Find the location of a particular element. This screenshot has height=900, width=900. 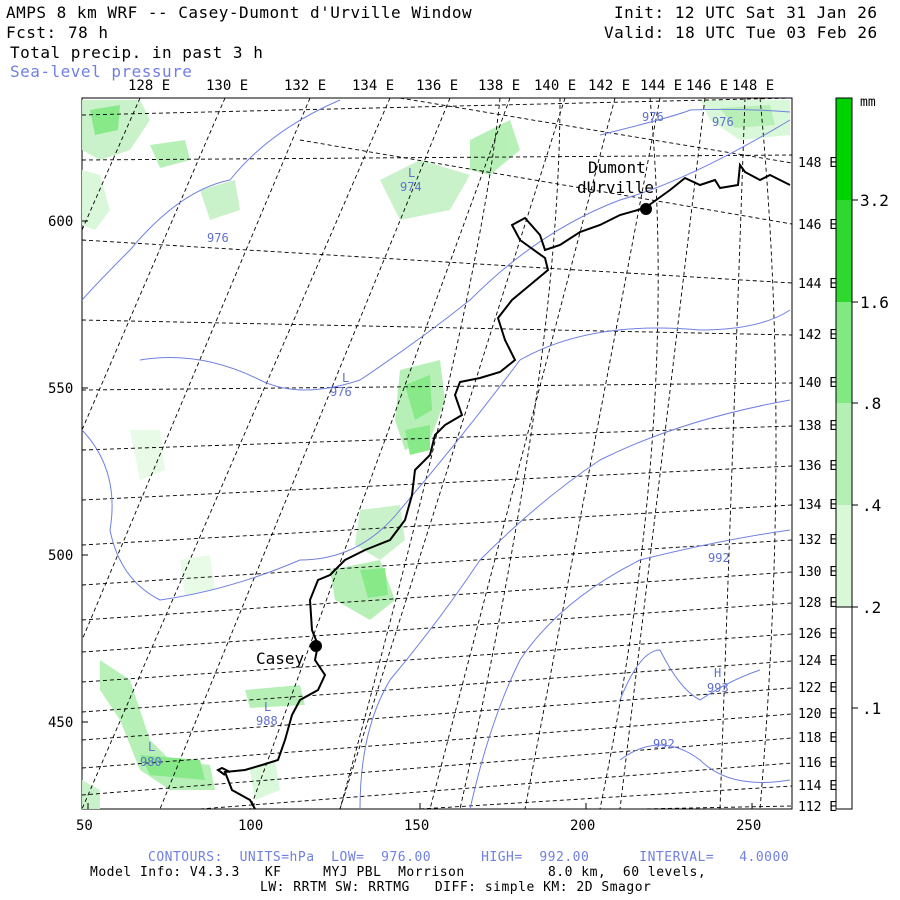

pressure-label: 993 is located at coordinates (718, 688).